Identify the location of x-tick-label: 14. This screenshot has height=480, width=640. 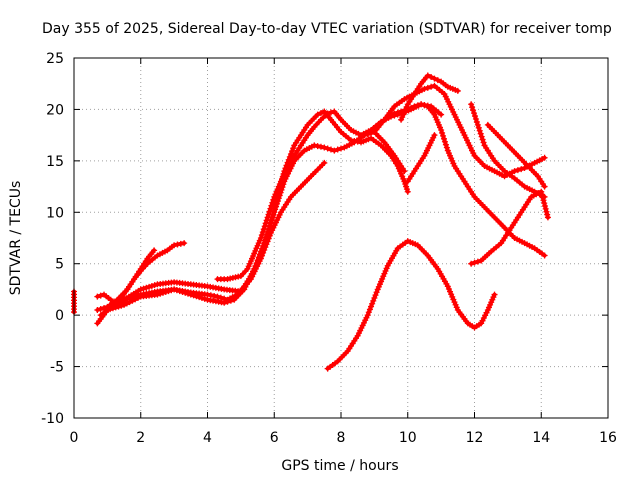
(541, 438).